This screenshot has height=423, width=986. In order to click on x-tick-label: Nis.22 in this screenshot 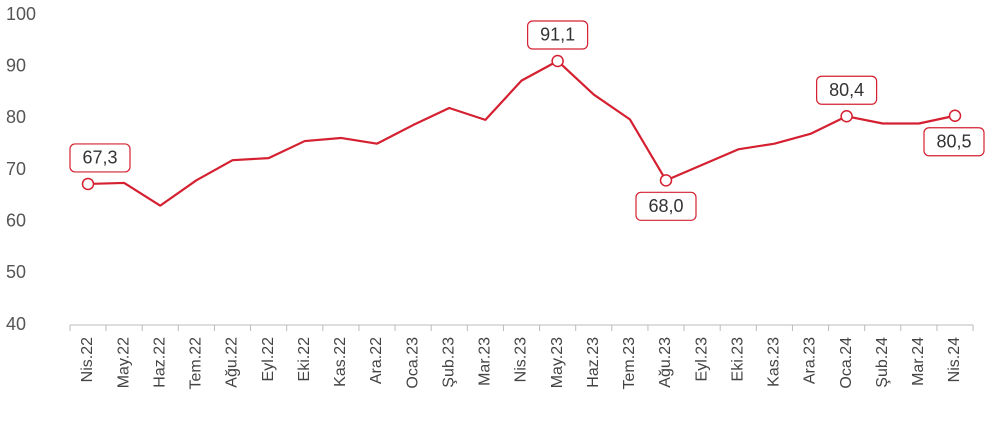, I will do `click(87, 359)`.